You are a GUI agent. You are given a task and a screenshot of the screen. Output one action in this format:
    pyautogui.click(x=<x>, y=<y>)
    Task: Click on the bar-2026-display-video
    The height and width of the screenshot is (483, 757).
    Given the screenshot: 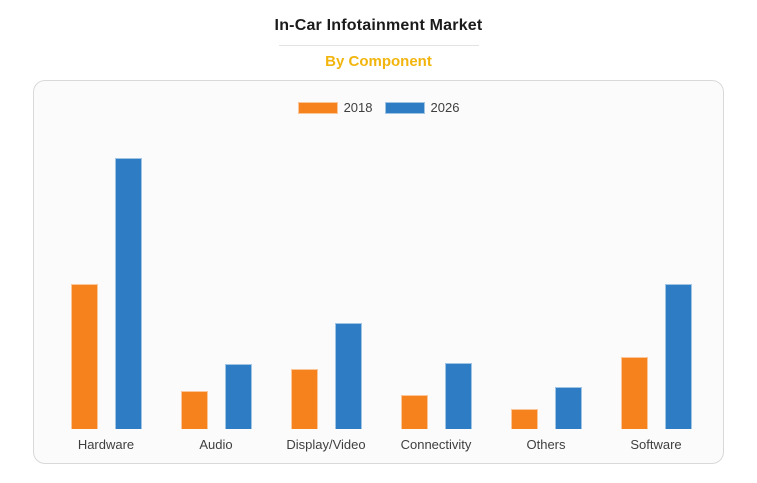 What is the action you would take?
    pyautogui.click(x=348, y=376)
    